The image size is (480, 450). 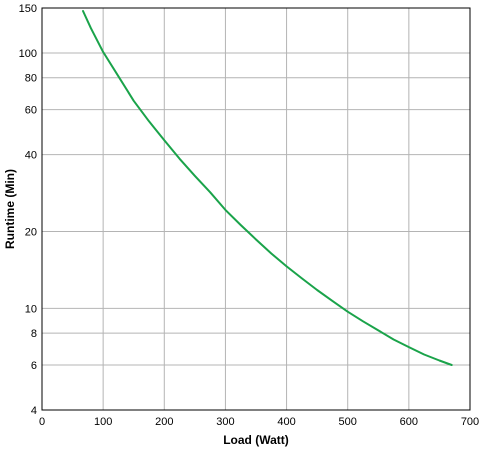 I want to click on y-tick-label: 8, so click(x=34, y=334).